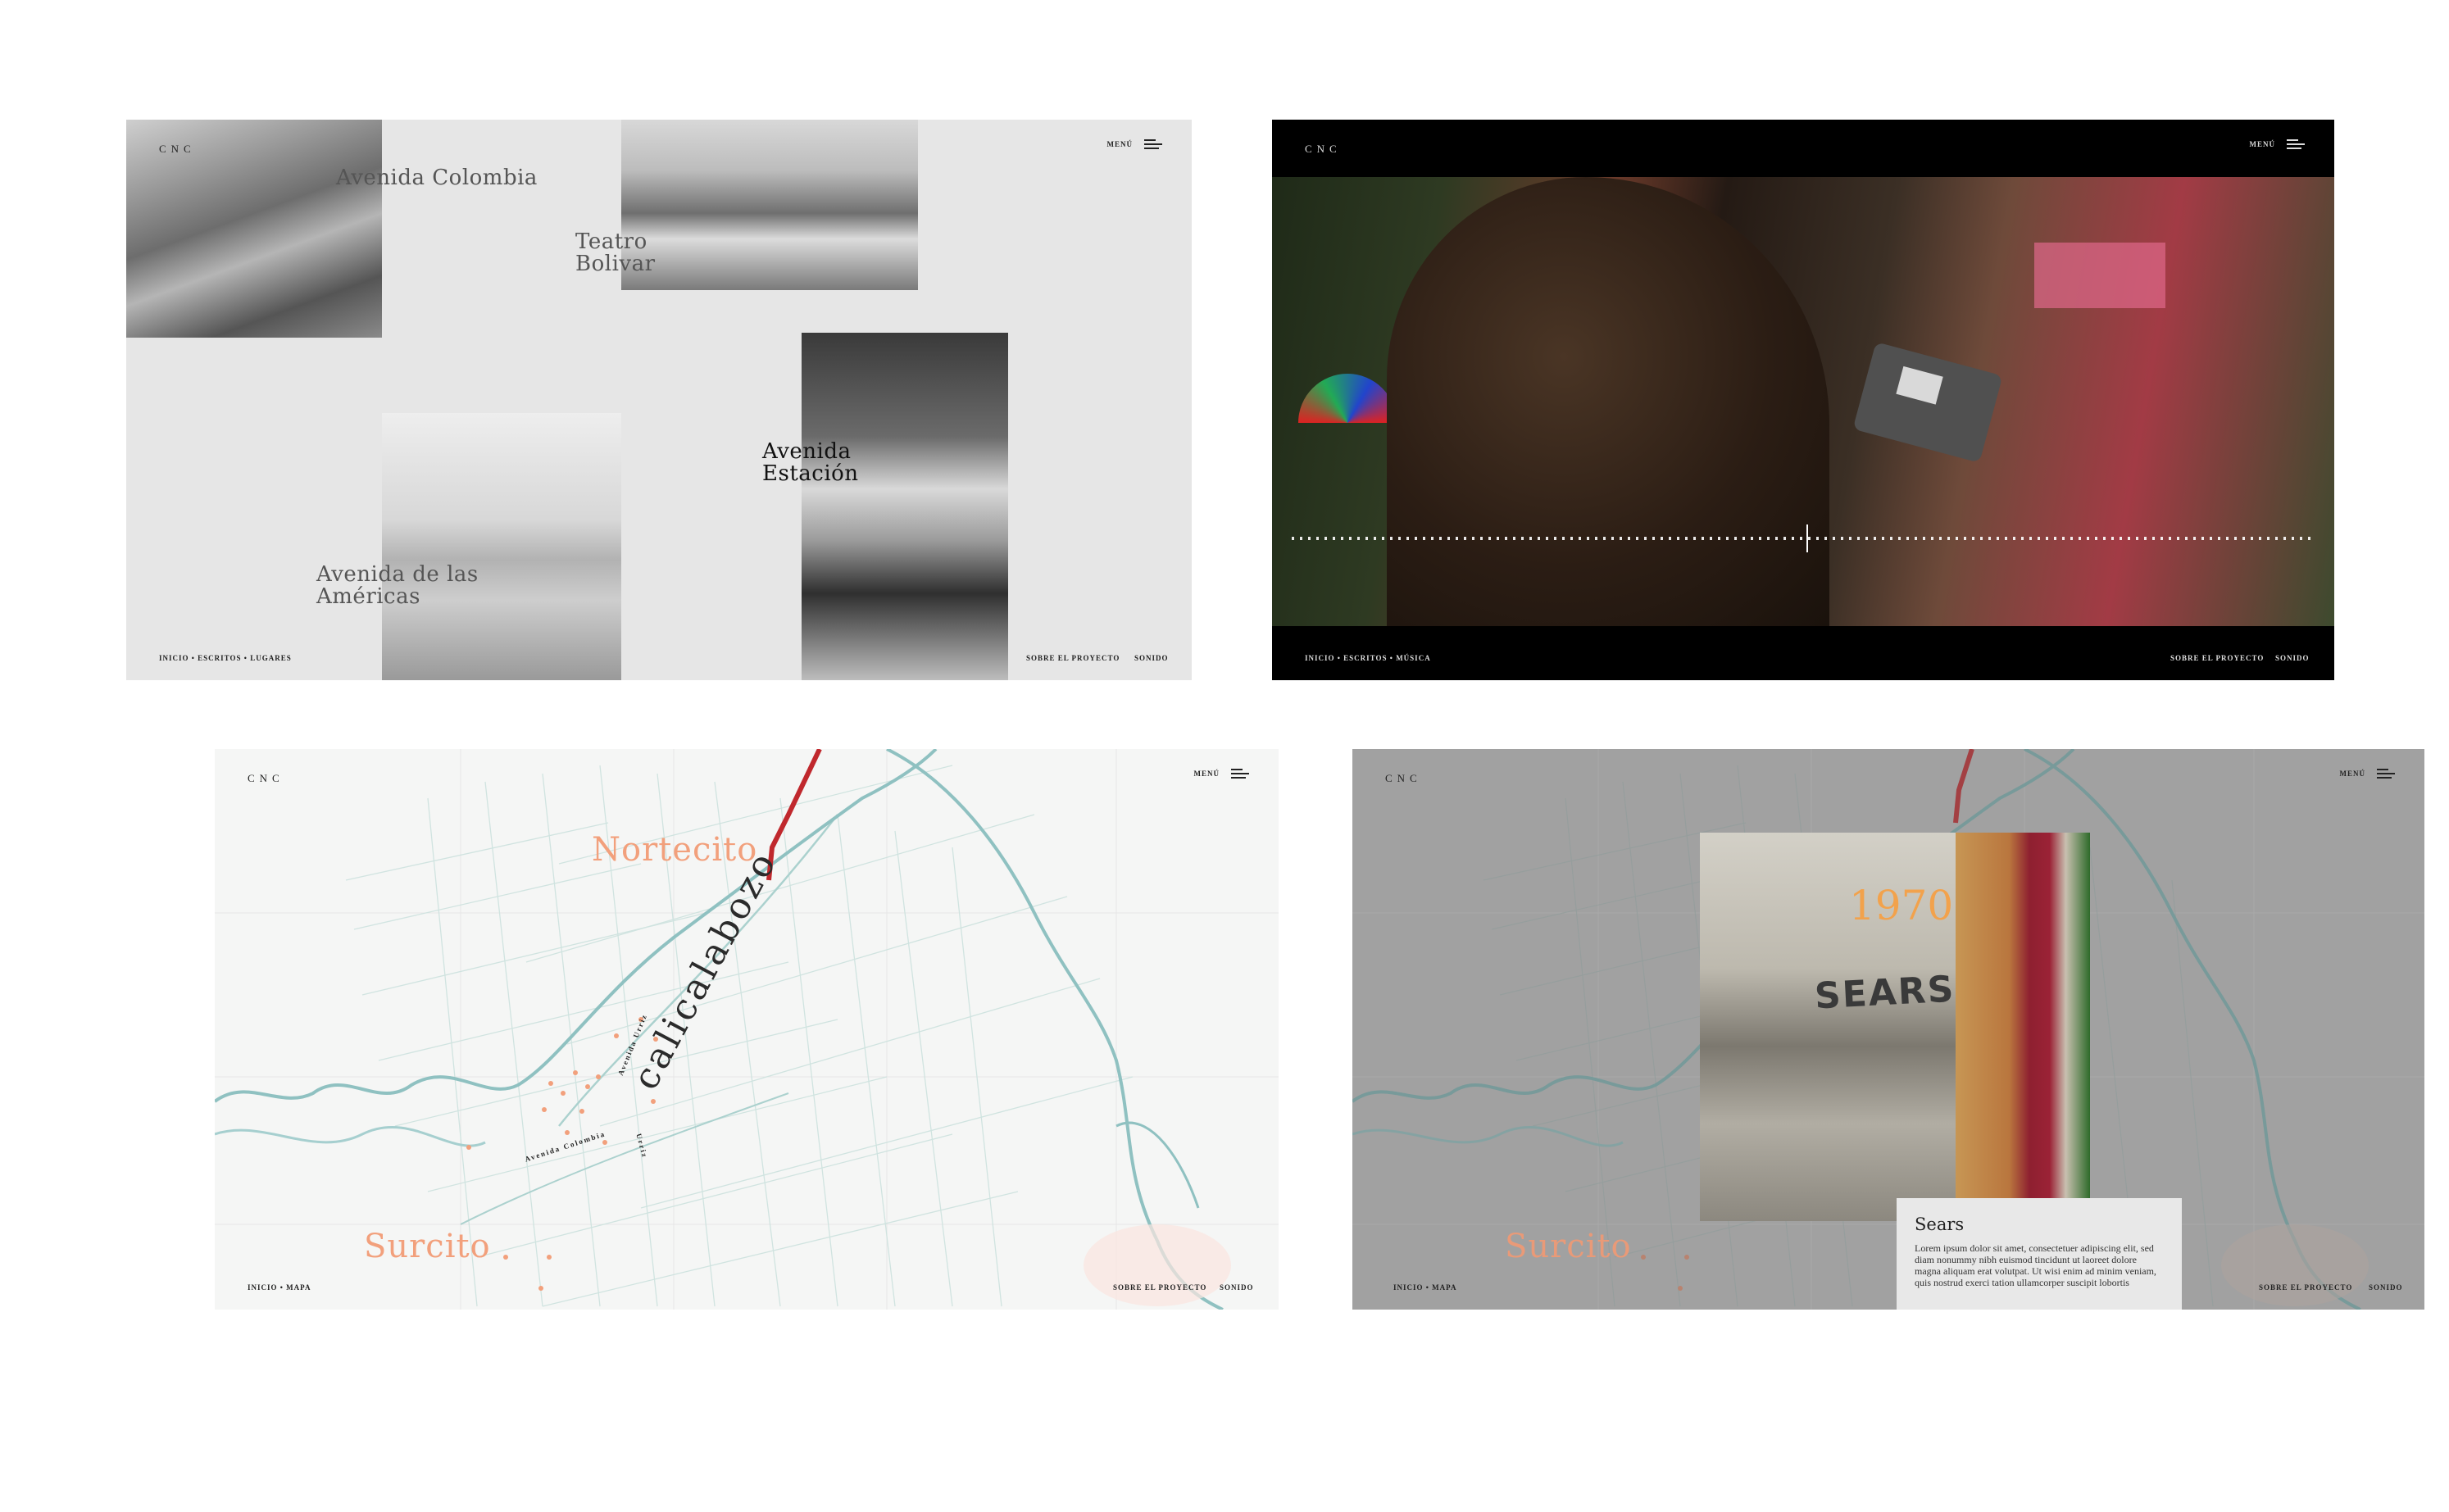 The height and width of the screenshot is (1512, 2449). I want to click on map-label-nortecito: Nortecito, so click(675, 850).